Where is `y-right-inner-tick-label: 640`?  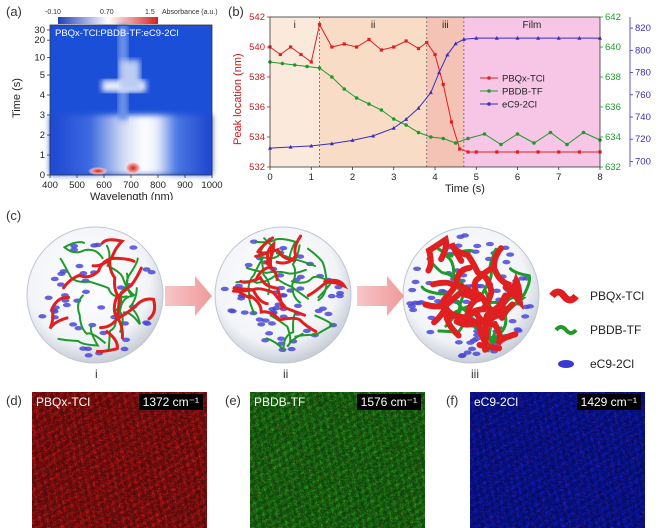 y-right-inner-tick-label: 640 is located at coordinates (613, 47).